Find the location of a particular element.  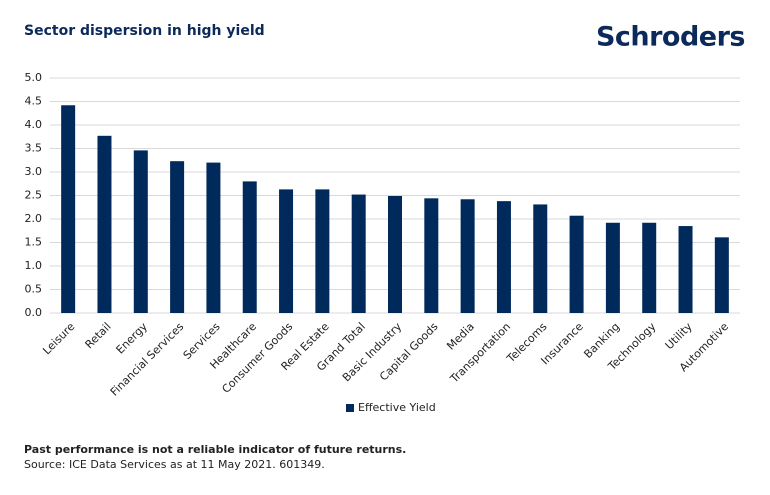

y-tick-label: 1.0 is located at coordinates (34, 265).